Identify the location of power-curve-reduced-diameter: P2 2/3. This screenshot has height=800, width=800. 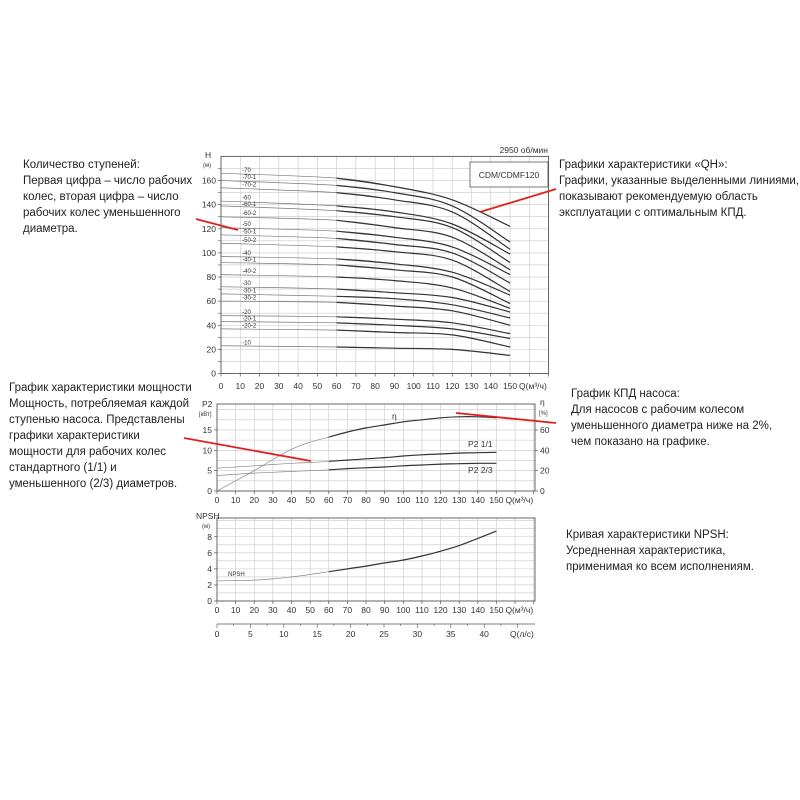
(356, 469).